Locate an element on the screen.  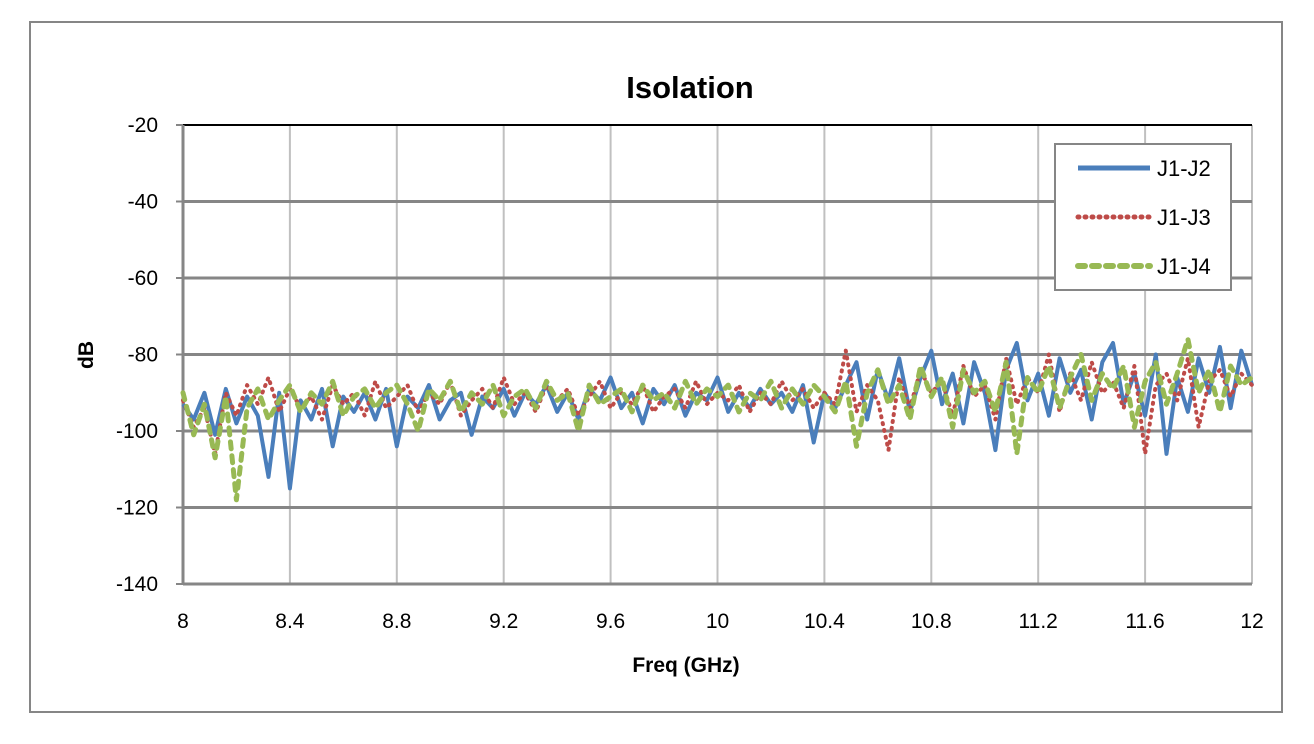
x-tick-label: 9.2 is located at coordinates (503, 621).